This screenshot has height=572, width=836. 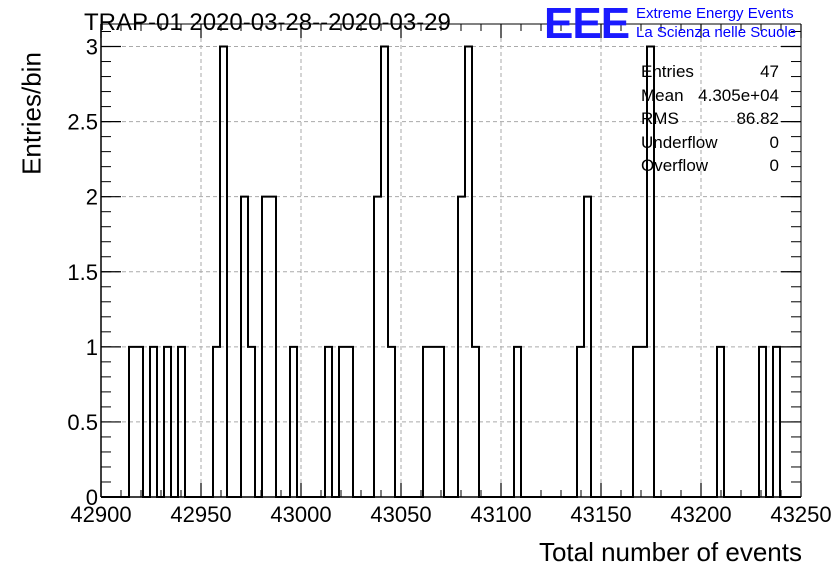 I want to click on x-tick-label: 43250, so click(x=800, y=514).